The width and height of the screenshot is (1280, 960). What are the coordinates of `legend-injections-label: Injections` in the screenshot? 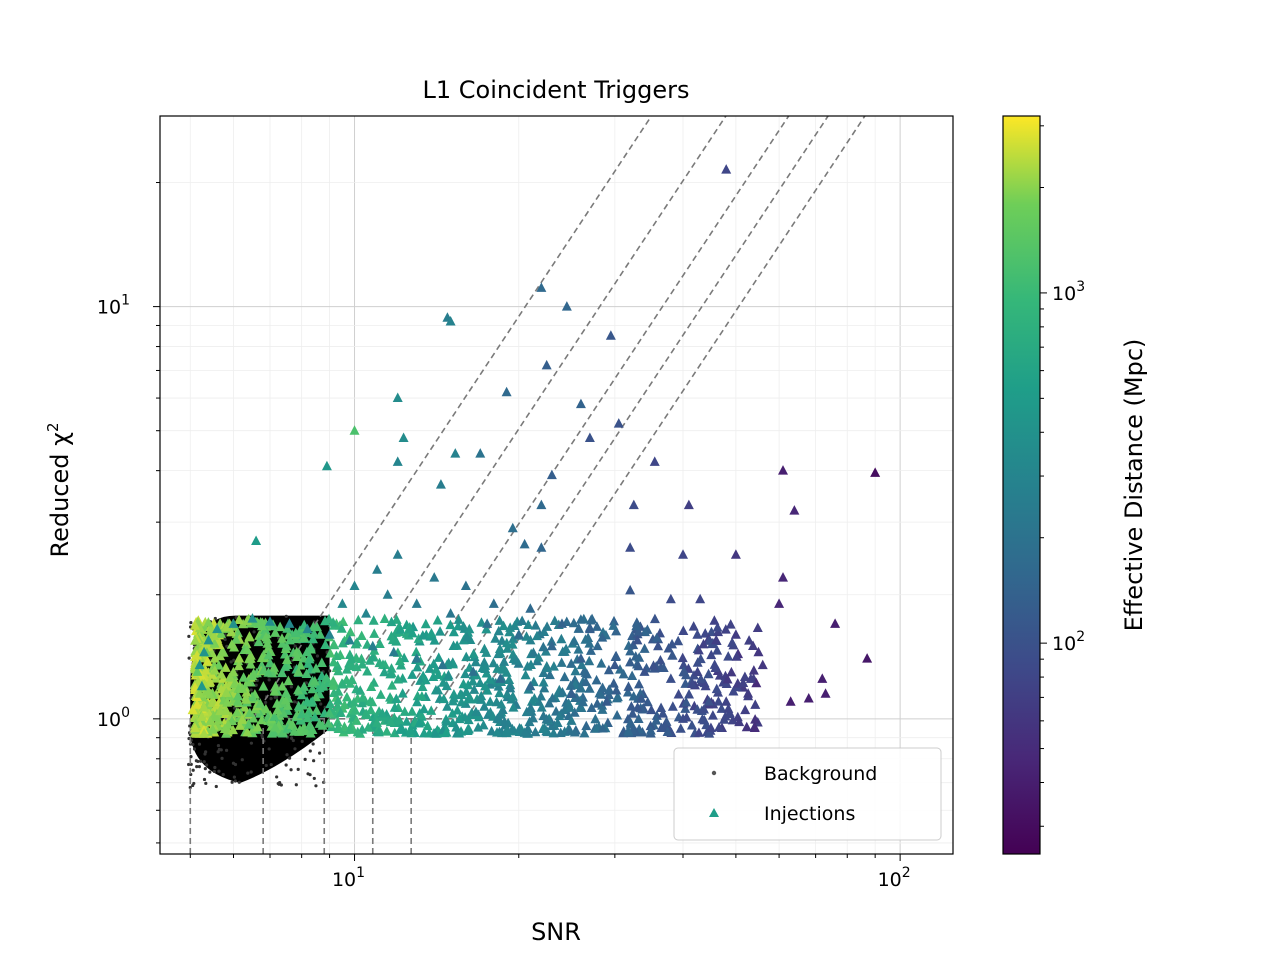 It's located at (809, 814).